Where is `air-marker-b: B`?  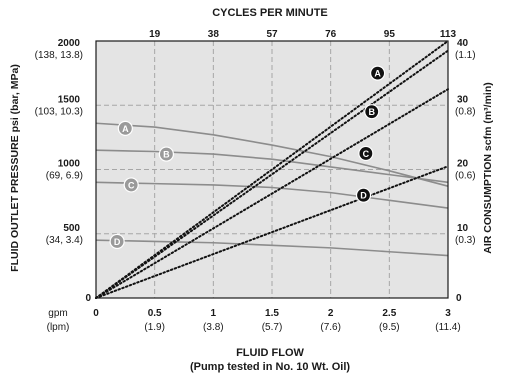
air-marker-b: B is located at coordinates (372, 112).